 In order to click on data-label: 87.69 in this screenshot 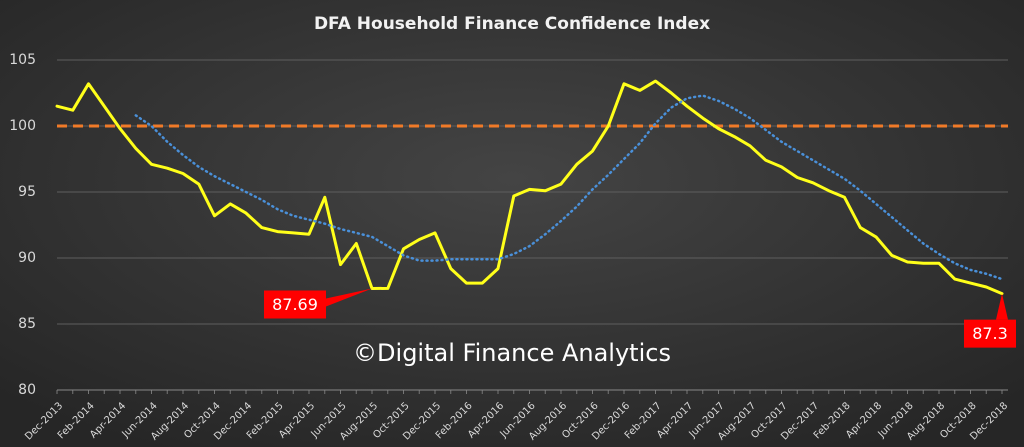, I will do `click(295, 304)`.